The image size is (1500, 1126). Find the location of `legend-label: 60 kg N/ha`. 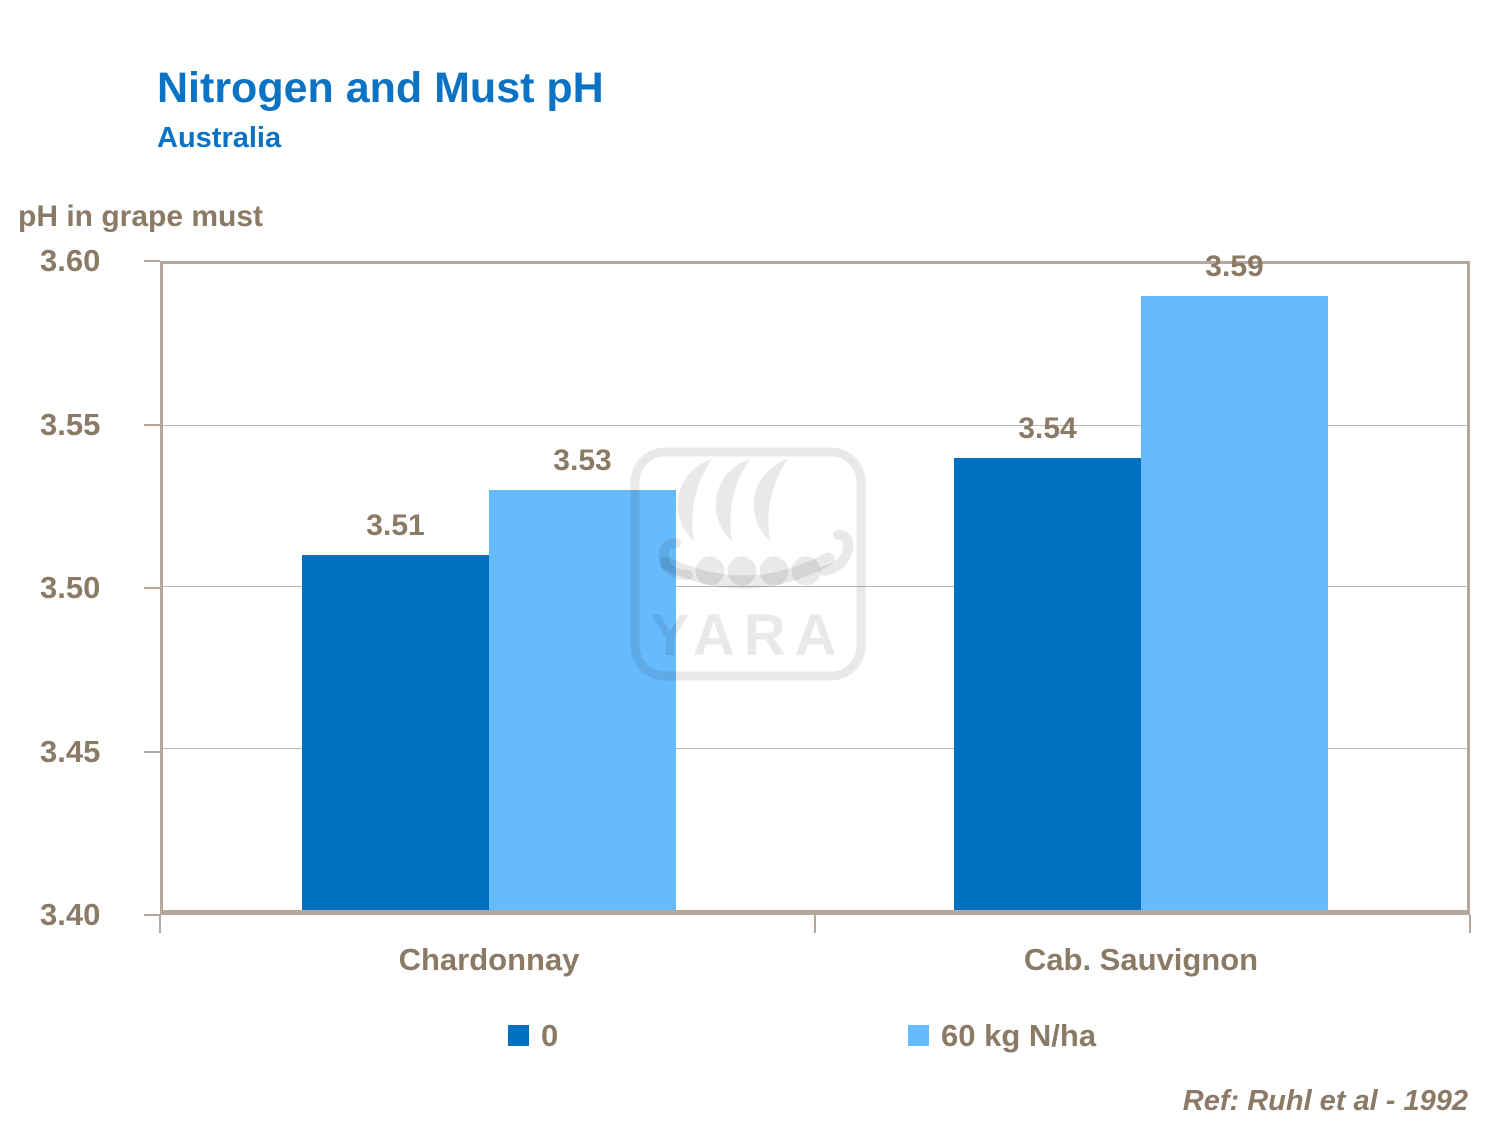

legend-label: 60 kg N/ha is located at coordinates (1019, 1035).